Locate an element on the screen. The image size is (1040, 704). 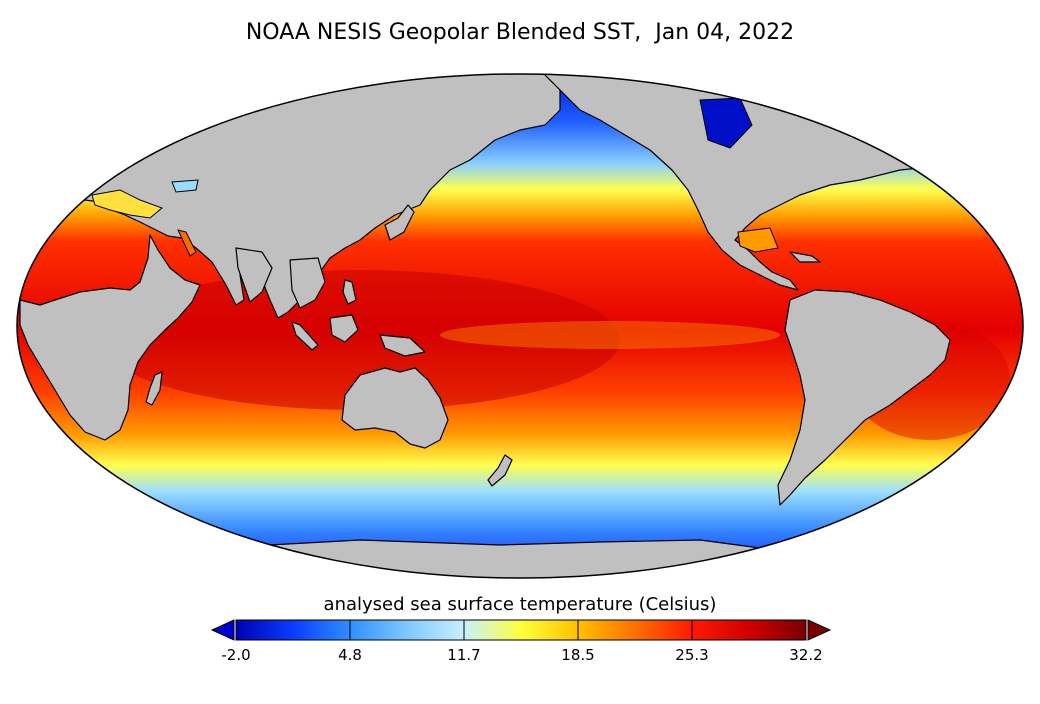
land-philippines is located at coordinates (349, 292).